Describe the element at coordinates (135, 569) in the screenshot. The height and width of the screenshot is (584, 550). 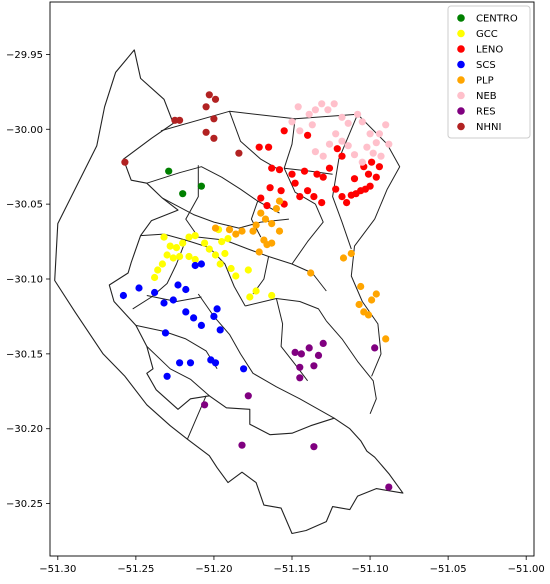
I see `x-tick-label: −51.25` at that location.